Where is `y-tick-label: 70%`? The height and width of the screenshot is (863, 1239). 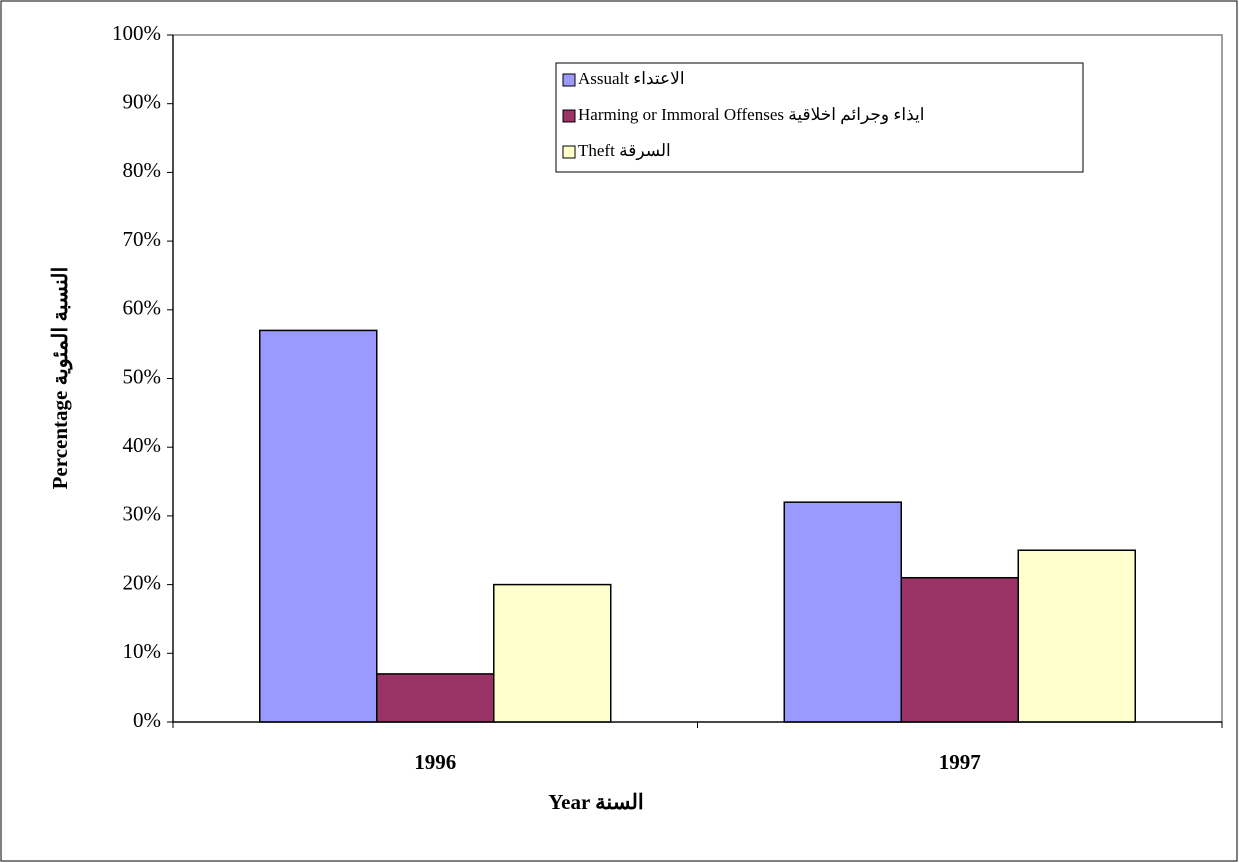 y-tick-label: 70% is located at coordinates (142, 239).